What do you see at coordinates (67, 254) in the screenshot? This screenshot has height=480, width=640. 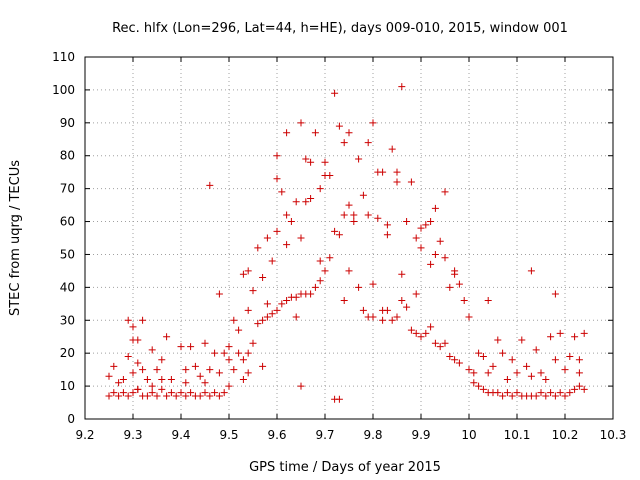 I see `y-tick-label: 50` at bounding box center [67, 254].